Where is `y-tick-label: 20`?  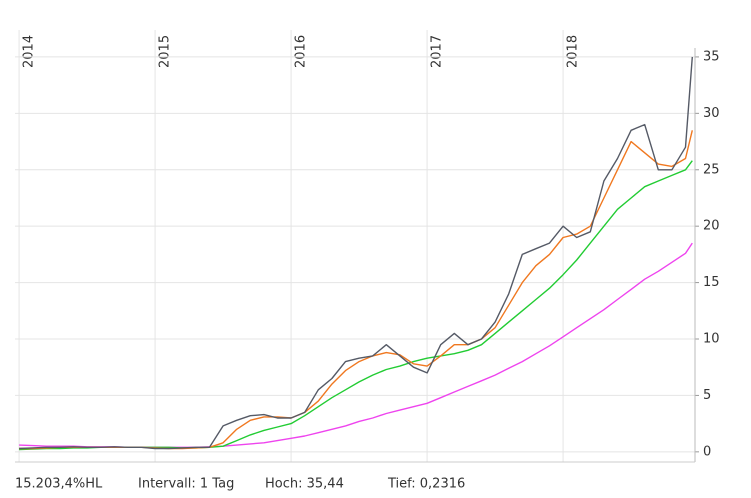 y-tick-label: 20 is located at coordinates (711, 226).